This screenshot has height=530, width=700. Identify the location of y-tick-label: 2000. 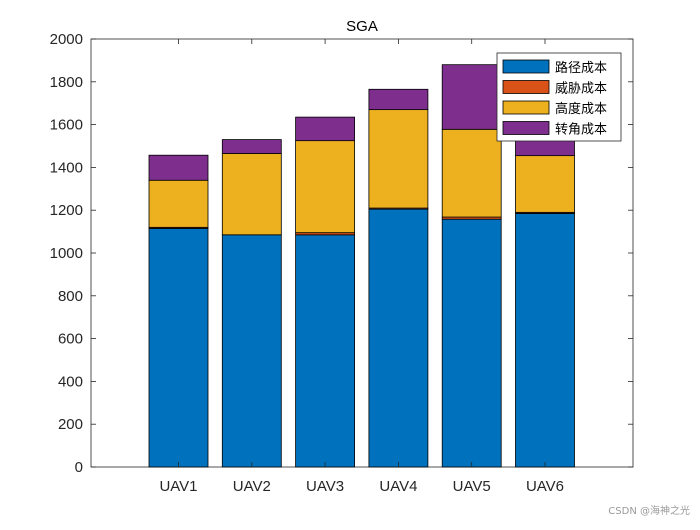
(66, 39).